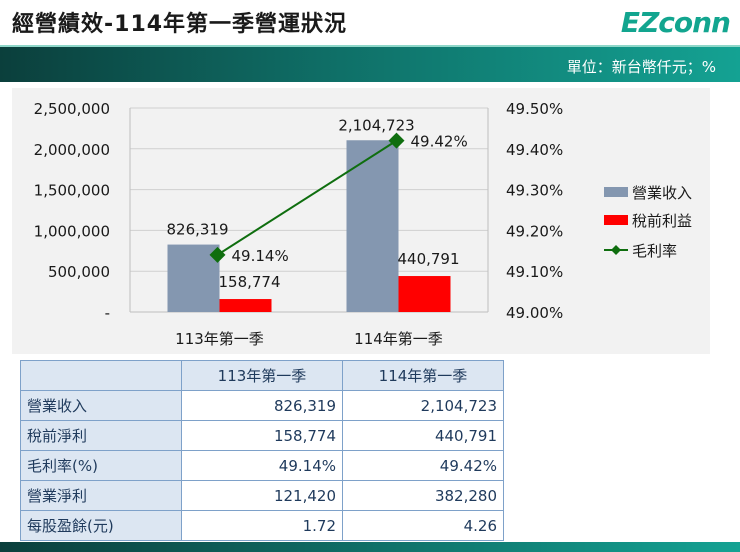  I want to click on y2-tick-label: 49.30%, so click(534, 191).